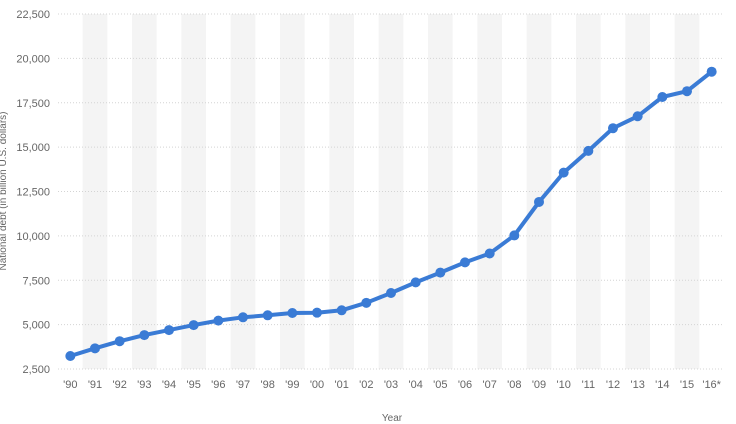 Image resolution: width=736 pixels, height=424 pixels. I want to click on x-tick-label: '10, so click(563, 385).